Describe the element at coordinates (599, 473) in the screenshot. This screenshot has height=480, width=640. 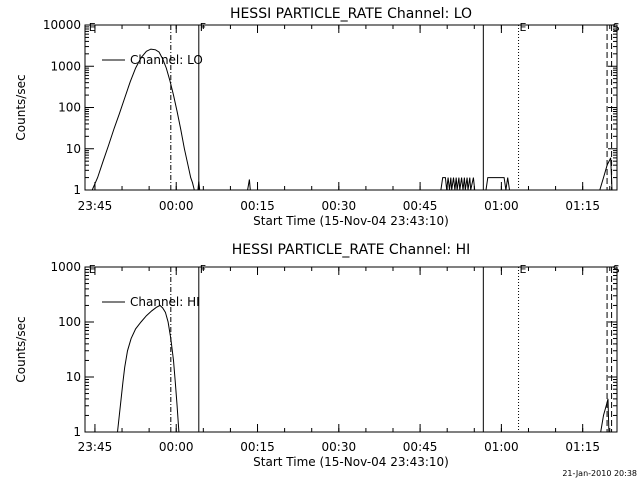
I see `footer-timestamp: 21-Jan-2010 20:38` at that location.